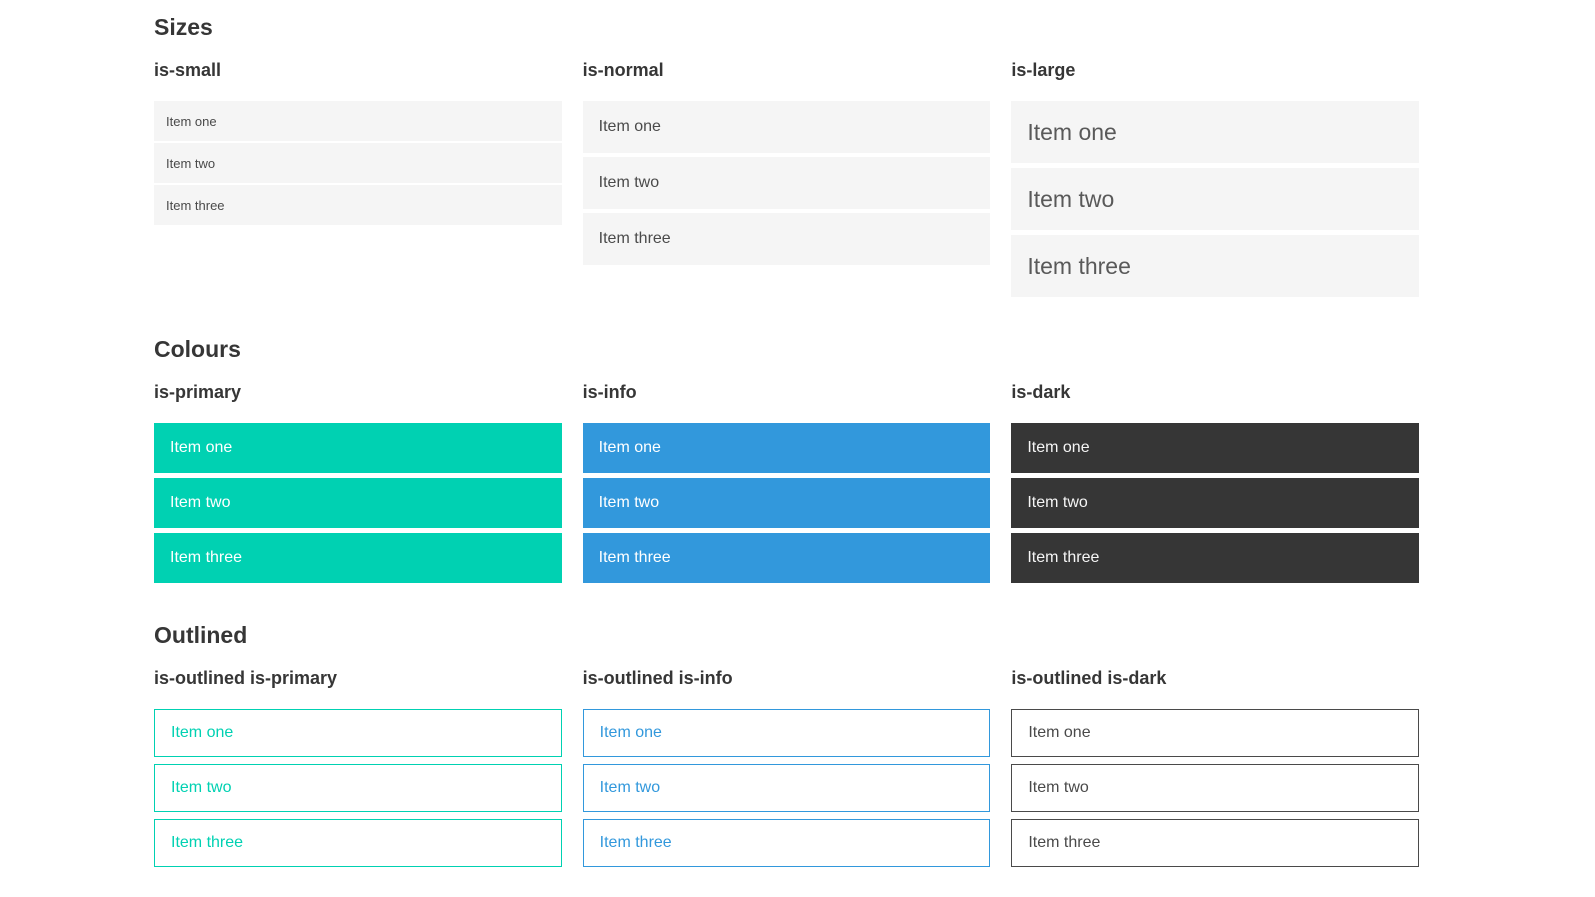 The image size is (1595, 897). I want to click on list-is-dark: Item one Item two Item three, so click(1215, 505).